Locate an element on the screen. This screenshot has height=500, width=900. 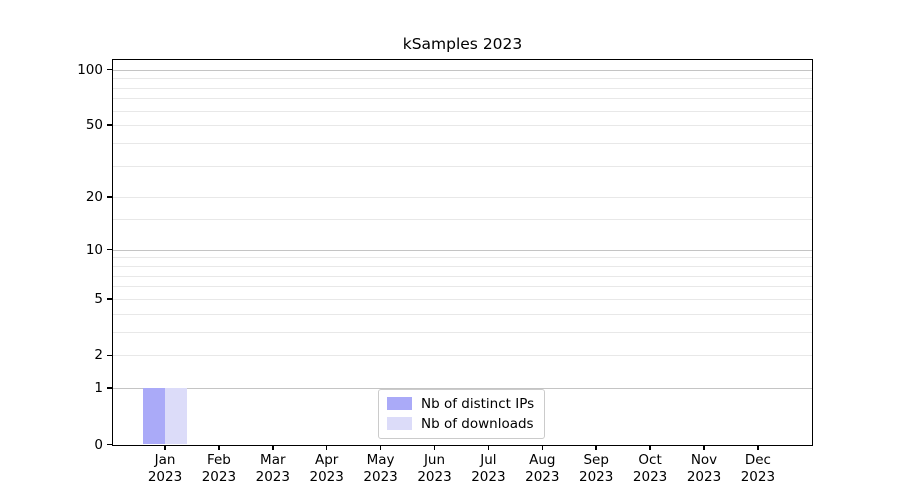
x-tick-month-oct: Oct is located at coordinates (650, 459).